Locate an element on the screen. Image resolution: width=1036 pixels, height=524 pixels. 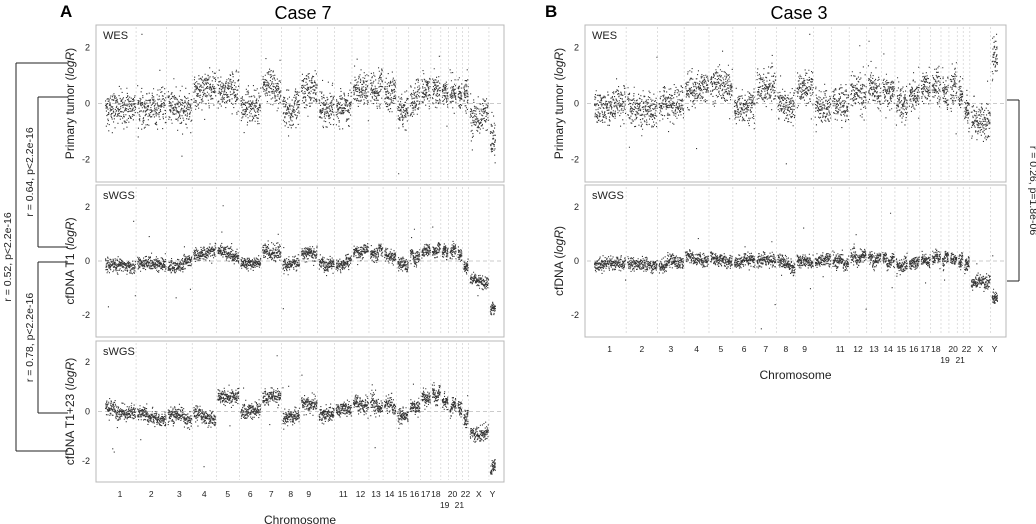
panel-letter-a: A is located at coordinates (66, 11).